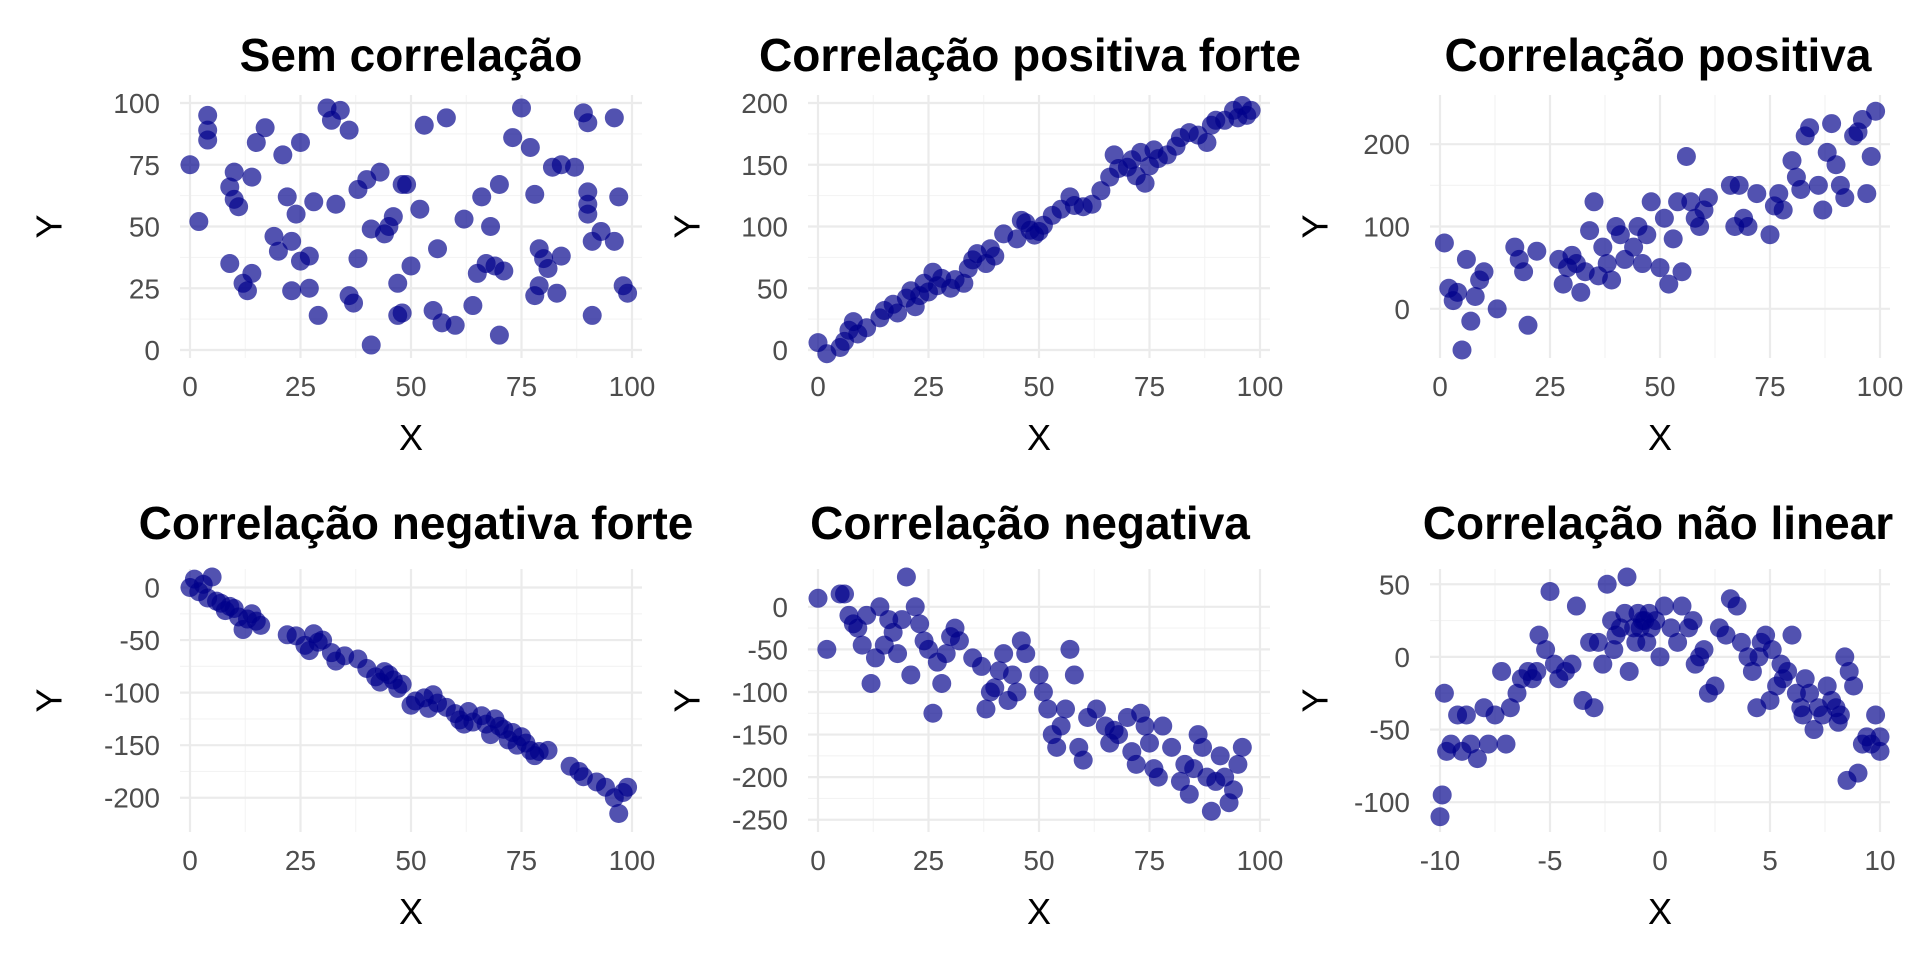 The width and height of the screenshot is (1920, 960). I want to click on x-tick-label: 100, so click(1880, 386).